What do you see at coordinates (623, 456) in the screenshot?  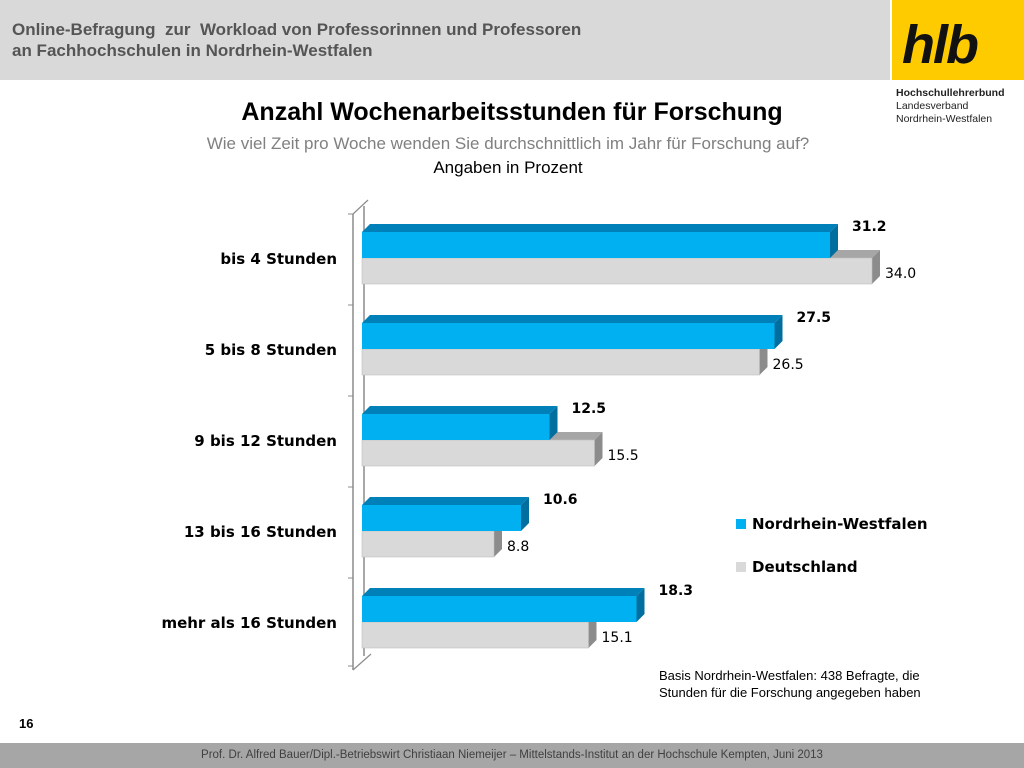 I see `data-label-deutschland: 15.5` at bounding box center [623, 456].